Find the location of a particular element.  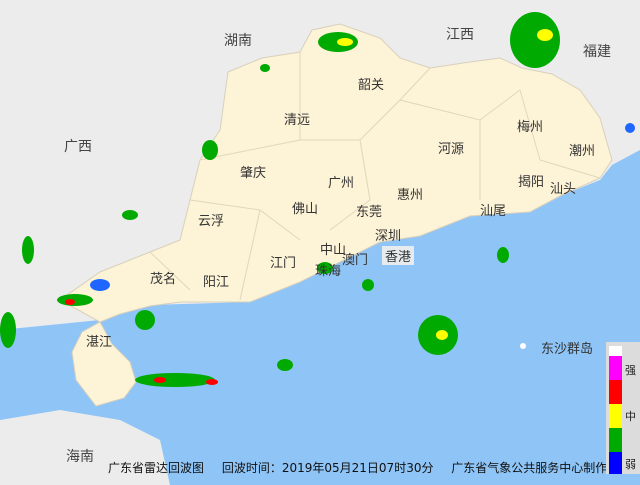

city-label: 江门 is located at coordinates (283, 263).